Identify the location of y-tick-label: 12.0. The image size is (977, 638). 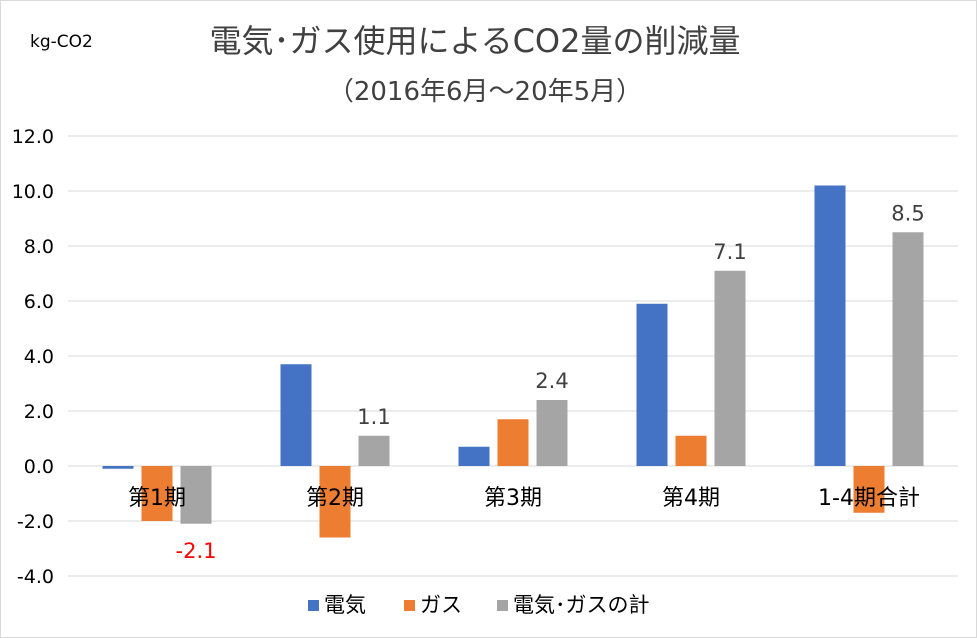
(33, 137).